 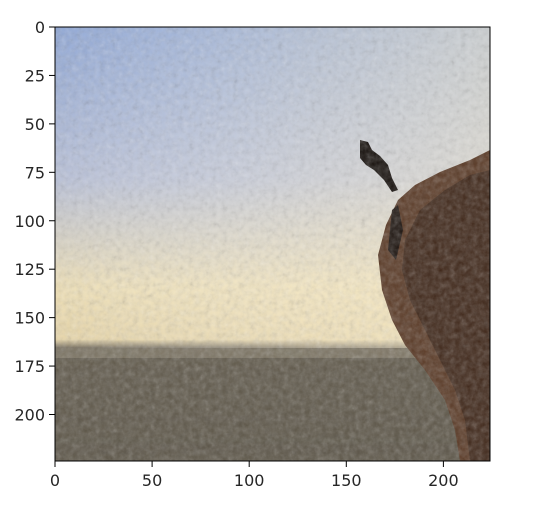 I want to click on y-tick-label: 125, so click(x=29, y=269).